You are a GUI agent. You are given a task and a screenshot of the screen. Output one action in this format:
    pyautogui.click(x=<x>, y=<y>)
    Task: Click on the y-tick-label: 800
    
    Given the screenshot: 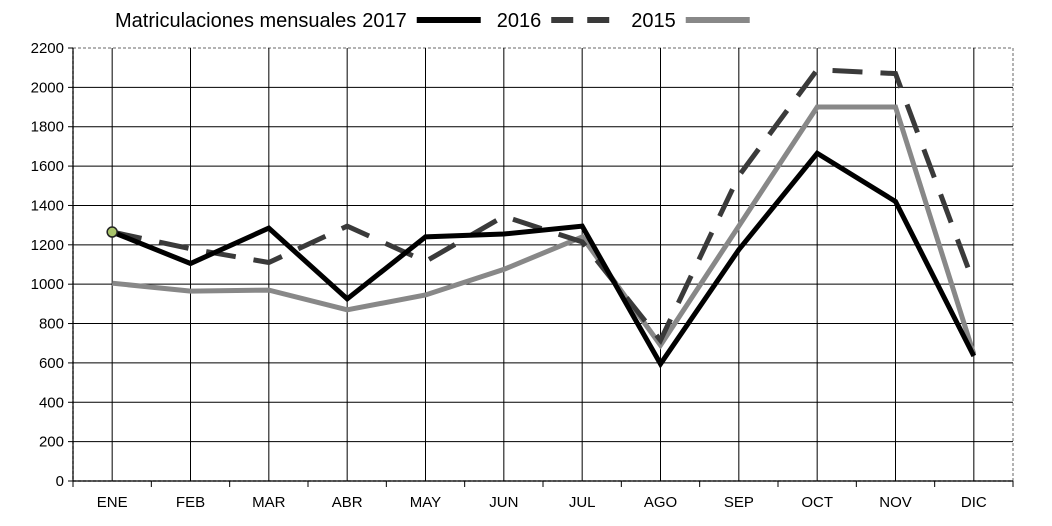 What is the action you would take?
    pyautogui.click(x=51, y=324)
    